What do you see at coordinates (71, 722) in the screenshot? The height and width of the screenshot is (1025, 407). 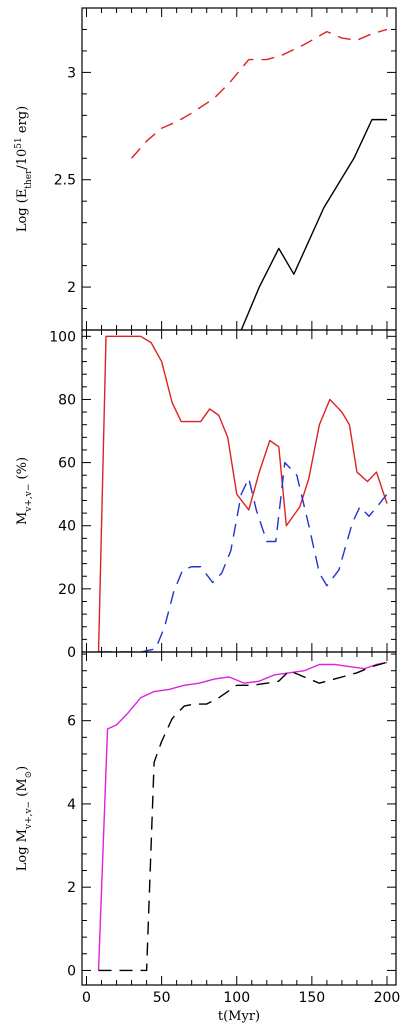 I see `y-tick-label: 6` at bounding box center [71, 722].